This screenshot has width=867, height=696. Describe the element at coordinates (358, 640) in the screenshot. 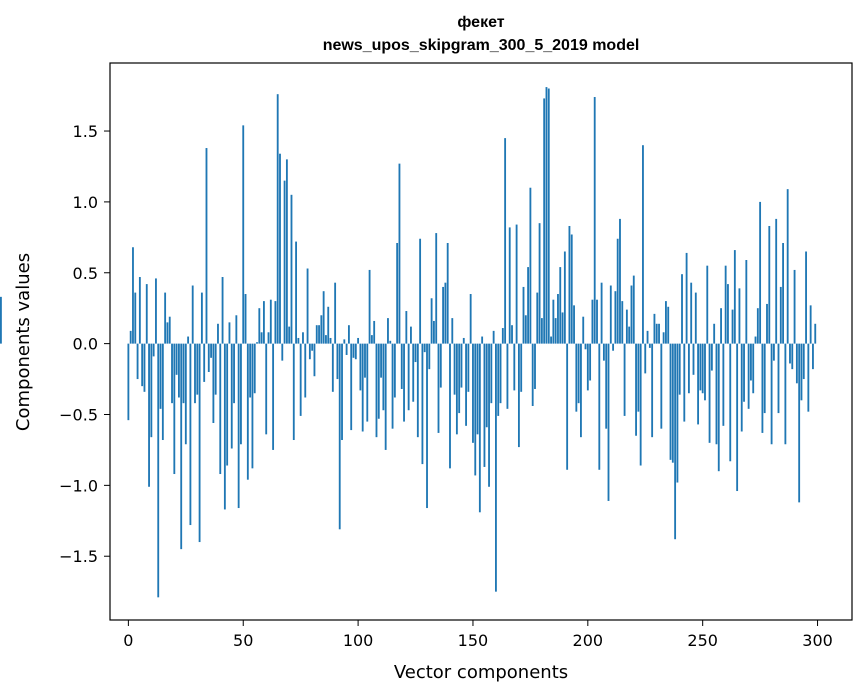

I see `x-tick-label: 100` at that location.